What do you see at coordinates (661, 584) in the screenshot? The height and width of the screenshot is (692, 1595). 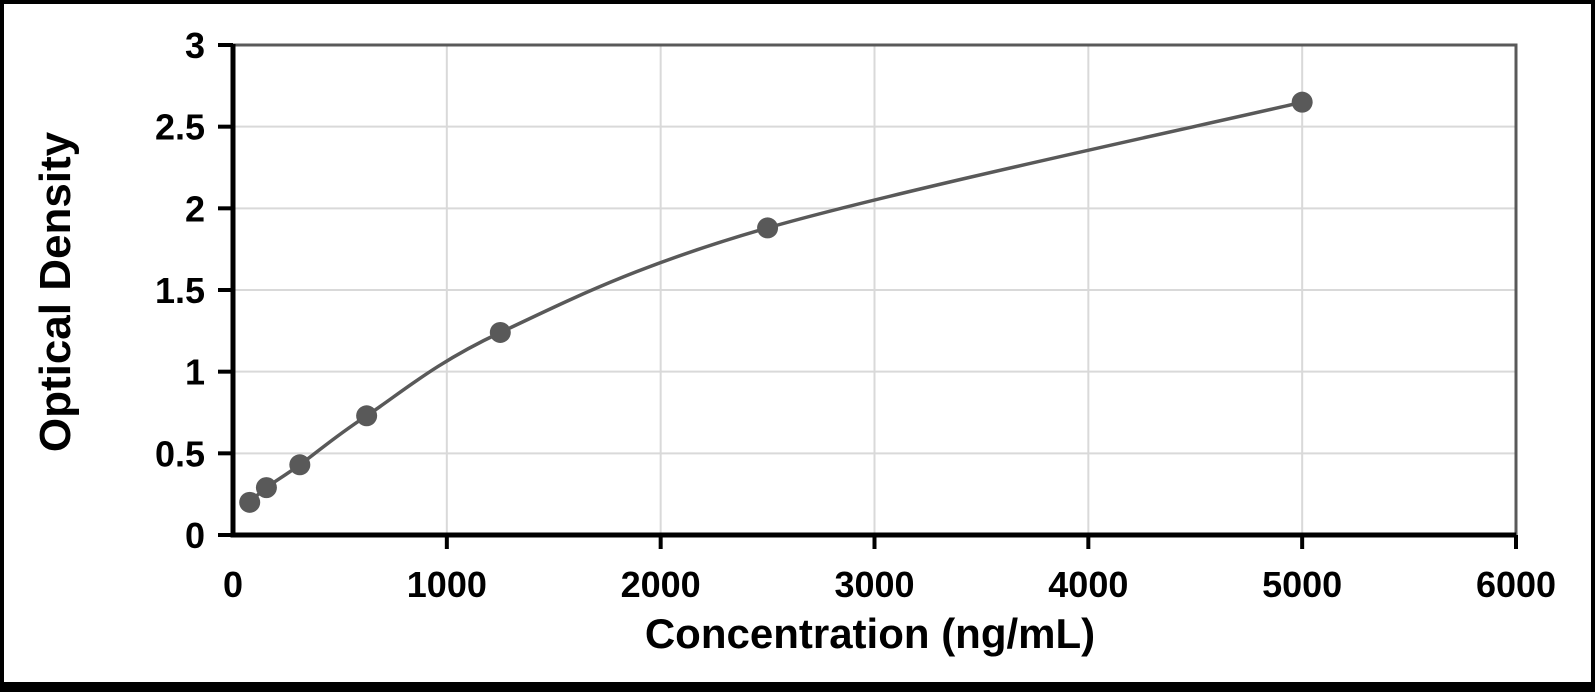 I see `x-tick-label: 2000` at bounding box center [661, 584].